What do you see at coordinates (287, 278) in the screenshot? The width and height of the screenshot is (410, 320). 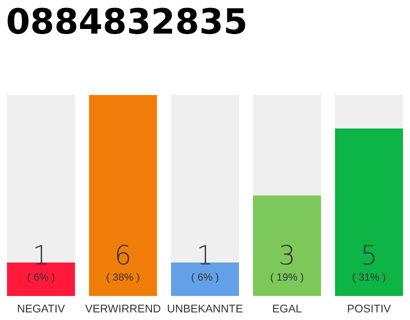 I see `annotation: ( 19% )` at bounding box center [287, 278].